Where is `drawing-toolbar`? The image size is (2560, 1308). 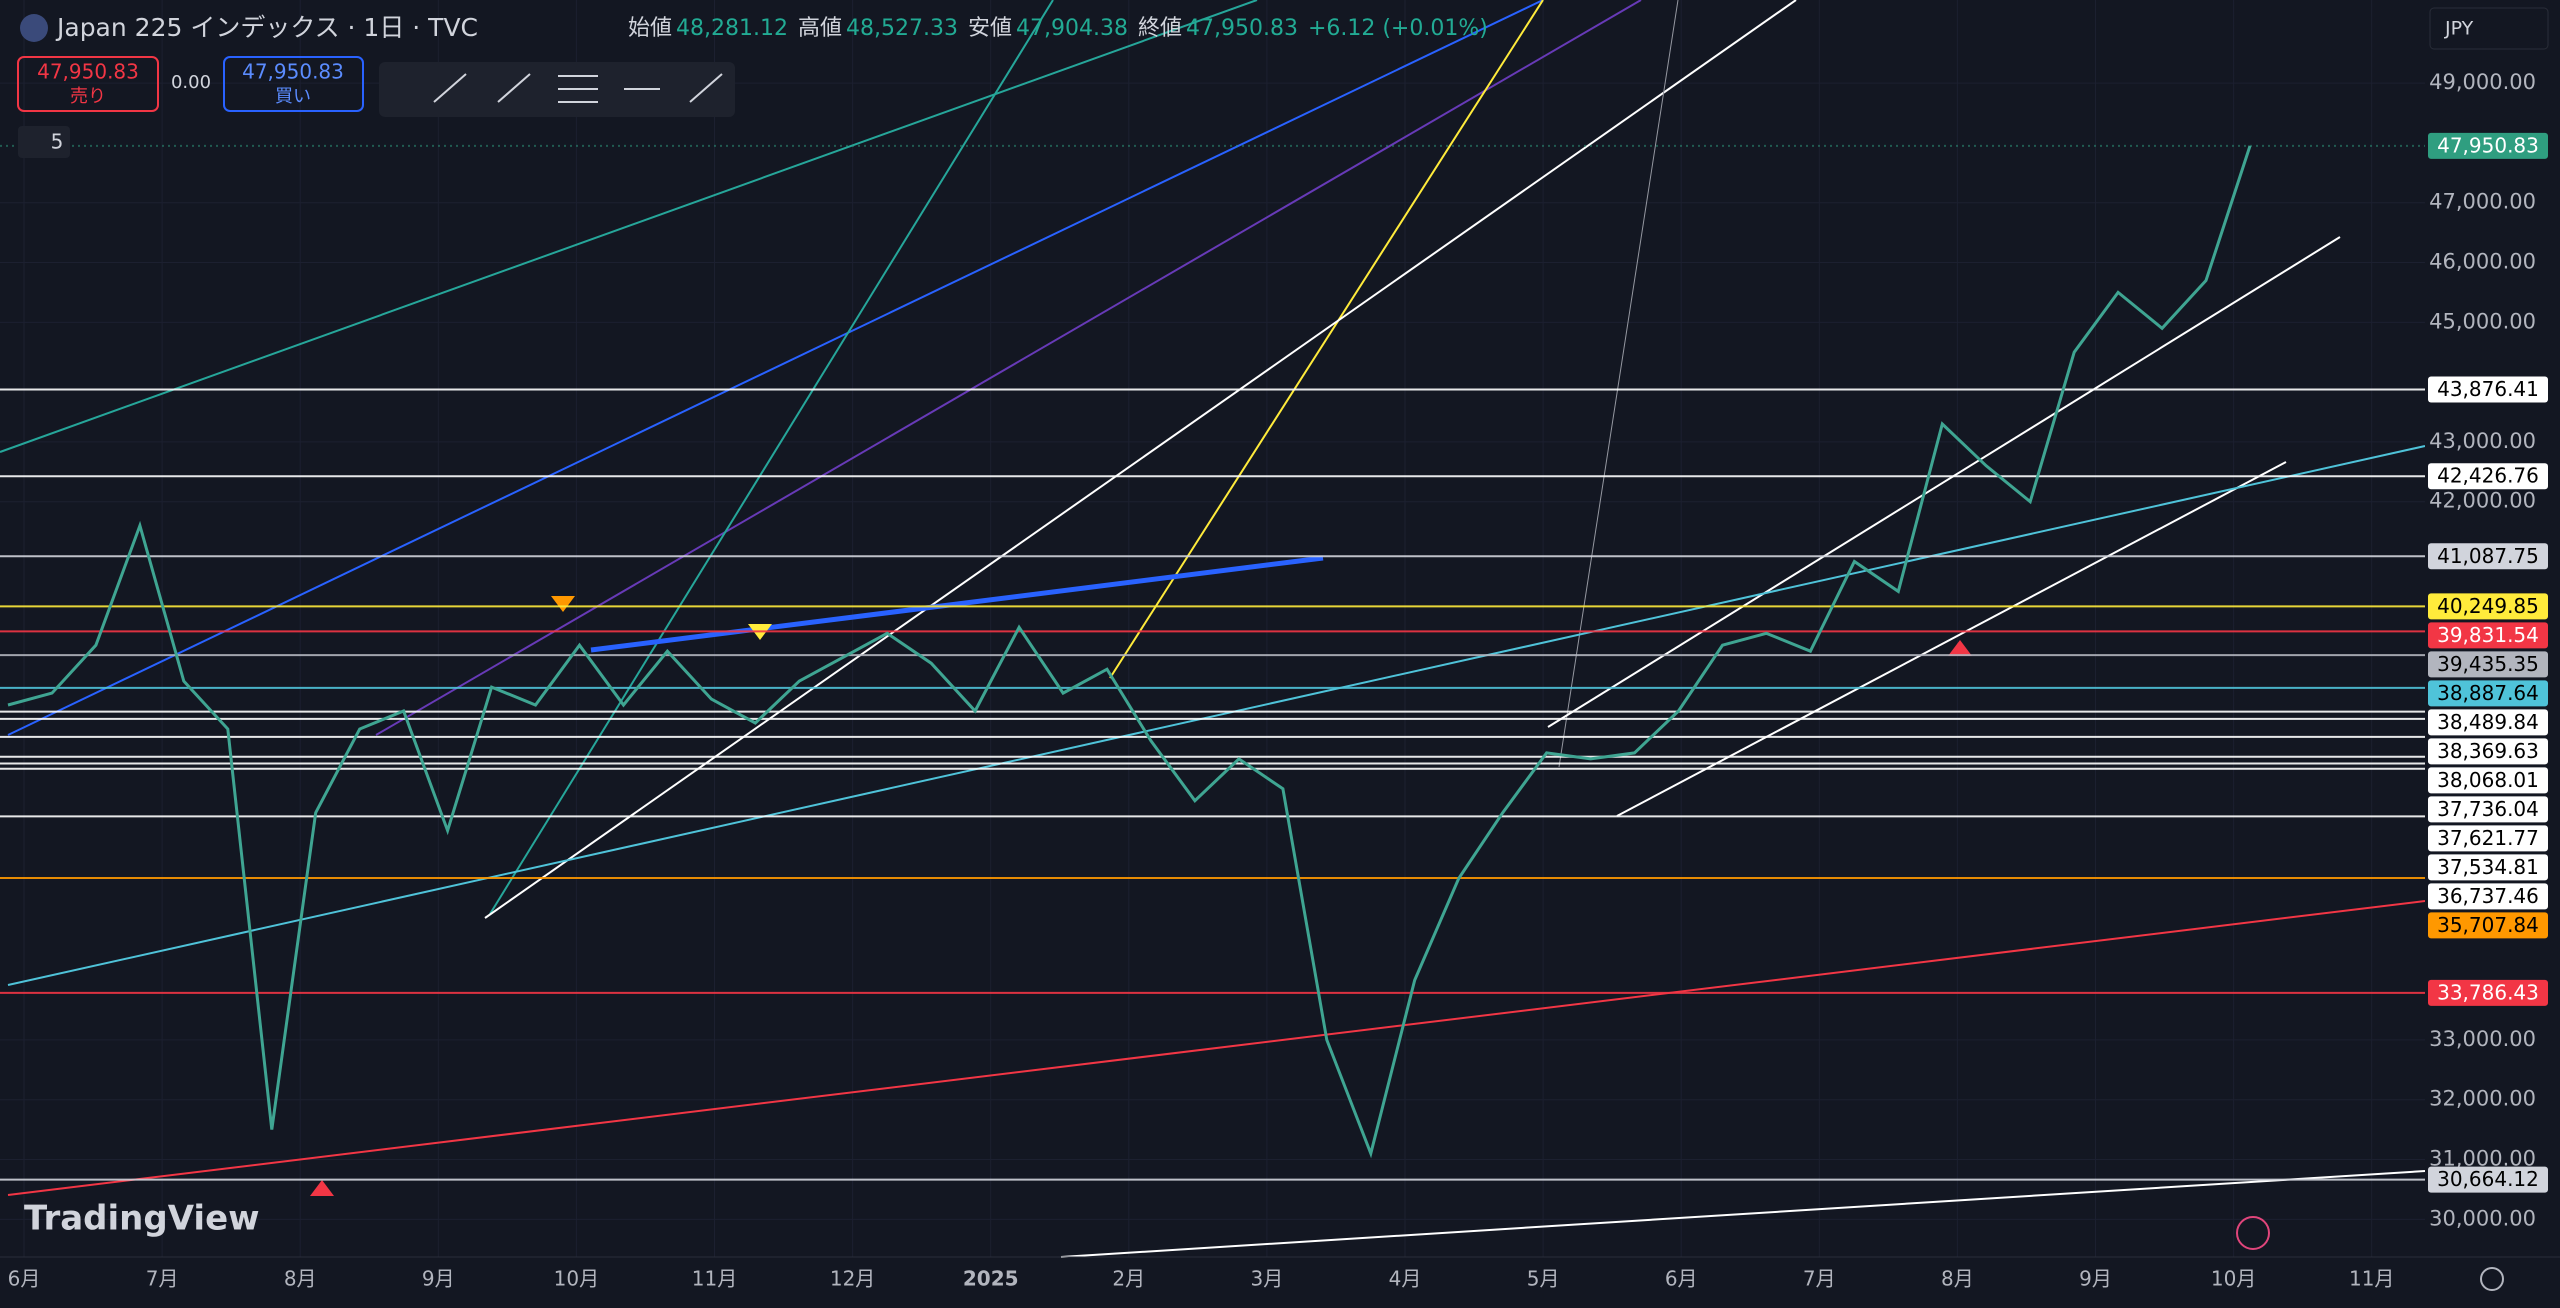
drawing-toolbar is located at coordinates (557, 89).